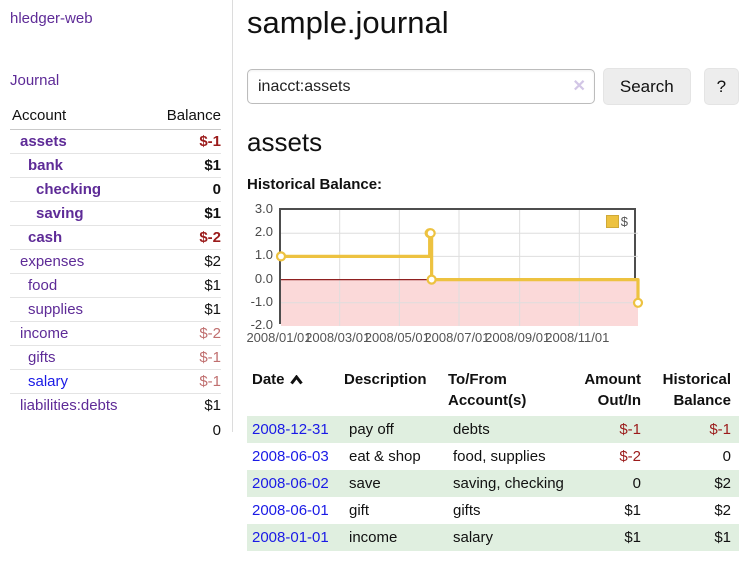  Describe the element at coordinates (493, 429) in the screenshot. I see `register-row: 2008-12-31 pay off debts $-1 $-1` at that location.